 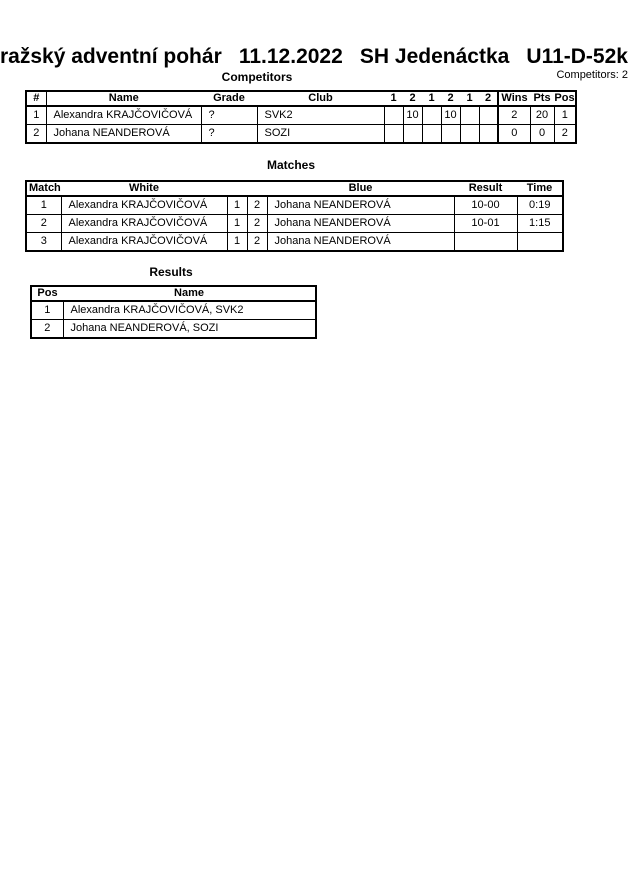 What do you see at coordinates (540, 205) in the screenshot?
I see `time-cell: 0:19` at bounding box center [540, 205].